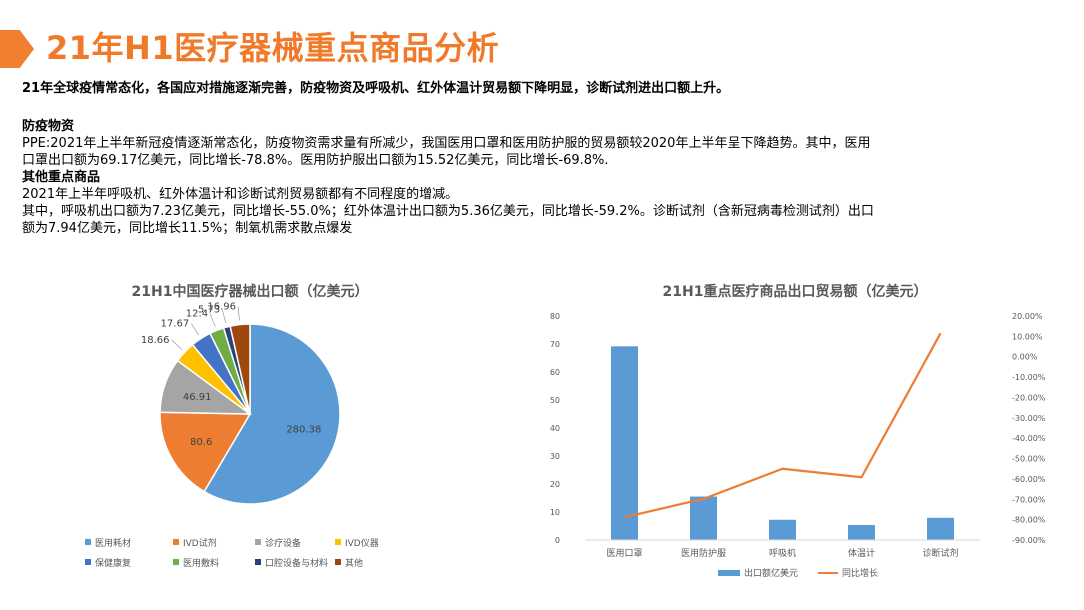  What do you see at coordinates (555, 456) in the screenshot?
I see `y-tick-label: 30` at bounding box center [555, 456].